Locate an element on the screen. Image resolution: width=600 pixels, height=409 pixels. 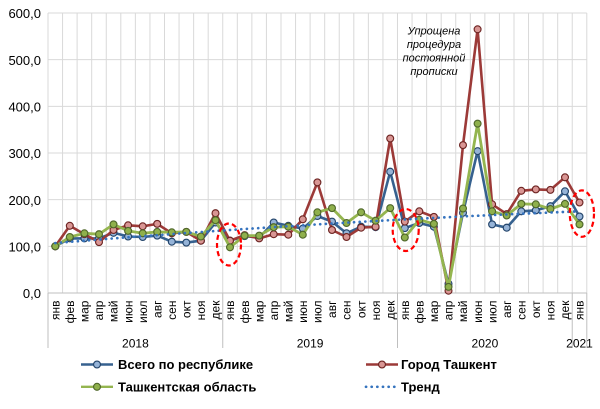
svg-text: 300,0 is located at coordinates (24, 153).